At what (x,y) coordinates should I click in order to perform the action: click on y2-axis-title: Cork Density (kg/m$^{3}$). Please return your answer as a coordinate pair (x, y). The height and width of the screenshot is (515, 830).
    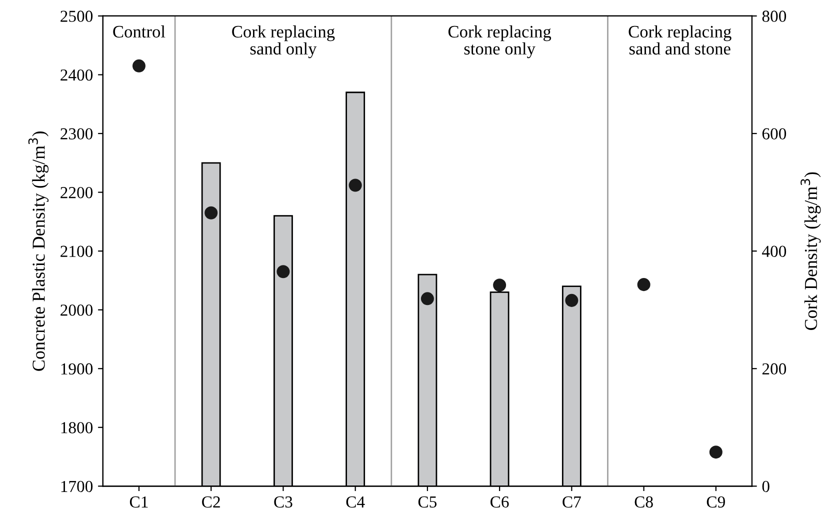
    Looking at the image, I should click on (810, 251).